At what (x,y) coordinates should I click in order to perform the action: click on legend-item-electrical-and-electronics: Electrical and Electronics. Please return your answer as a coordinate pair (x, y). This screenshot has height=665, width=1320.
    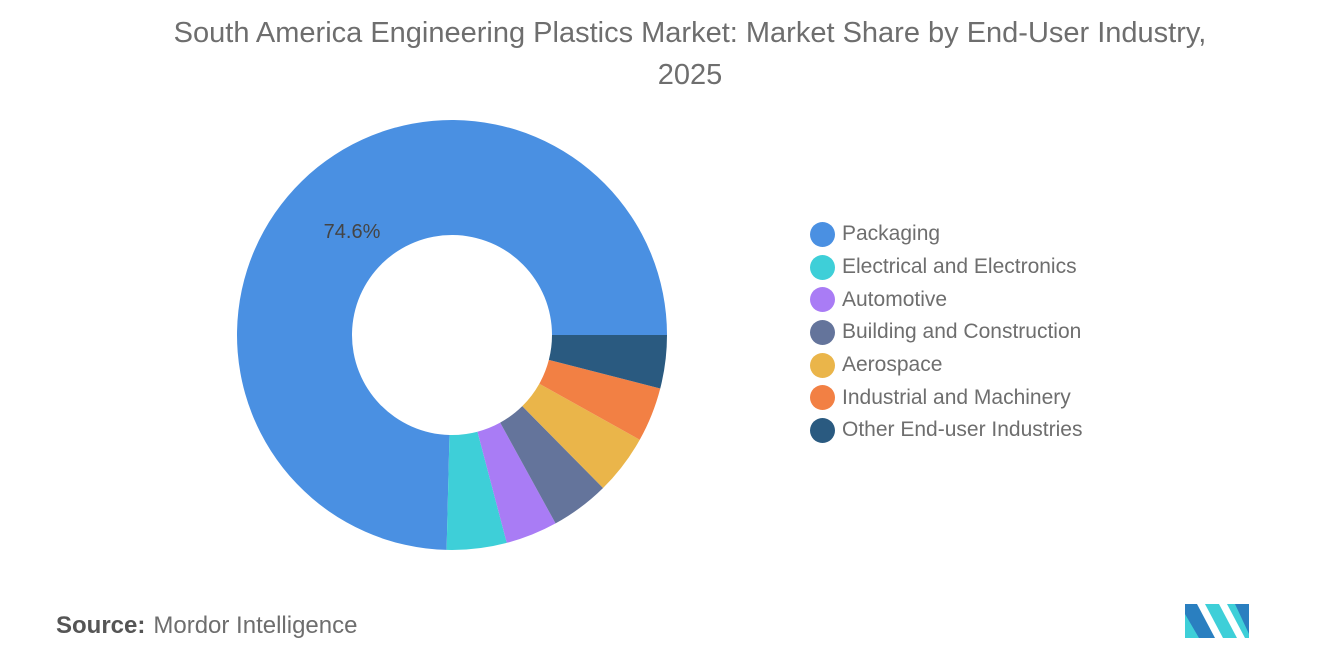
    Looking at the image, I should click on (946, 267).